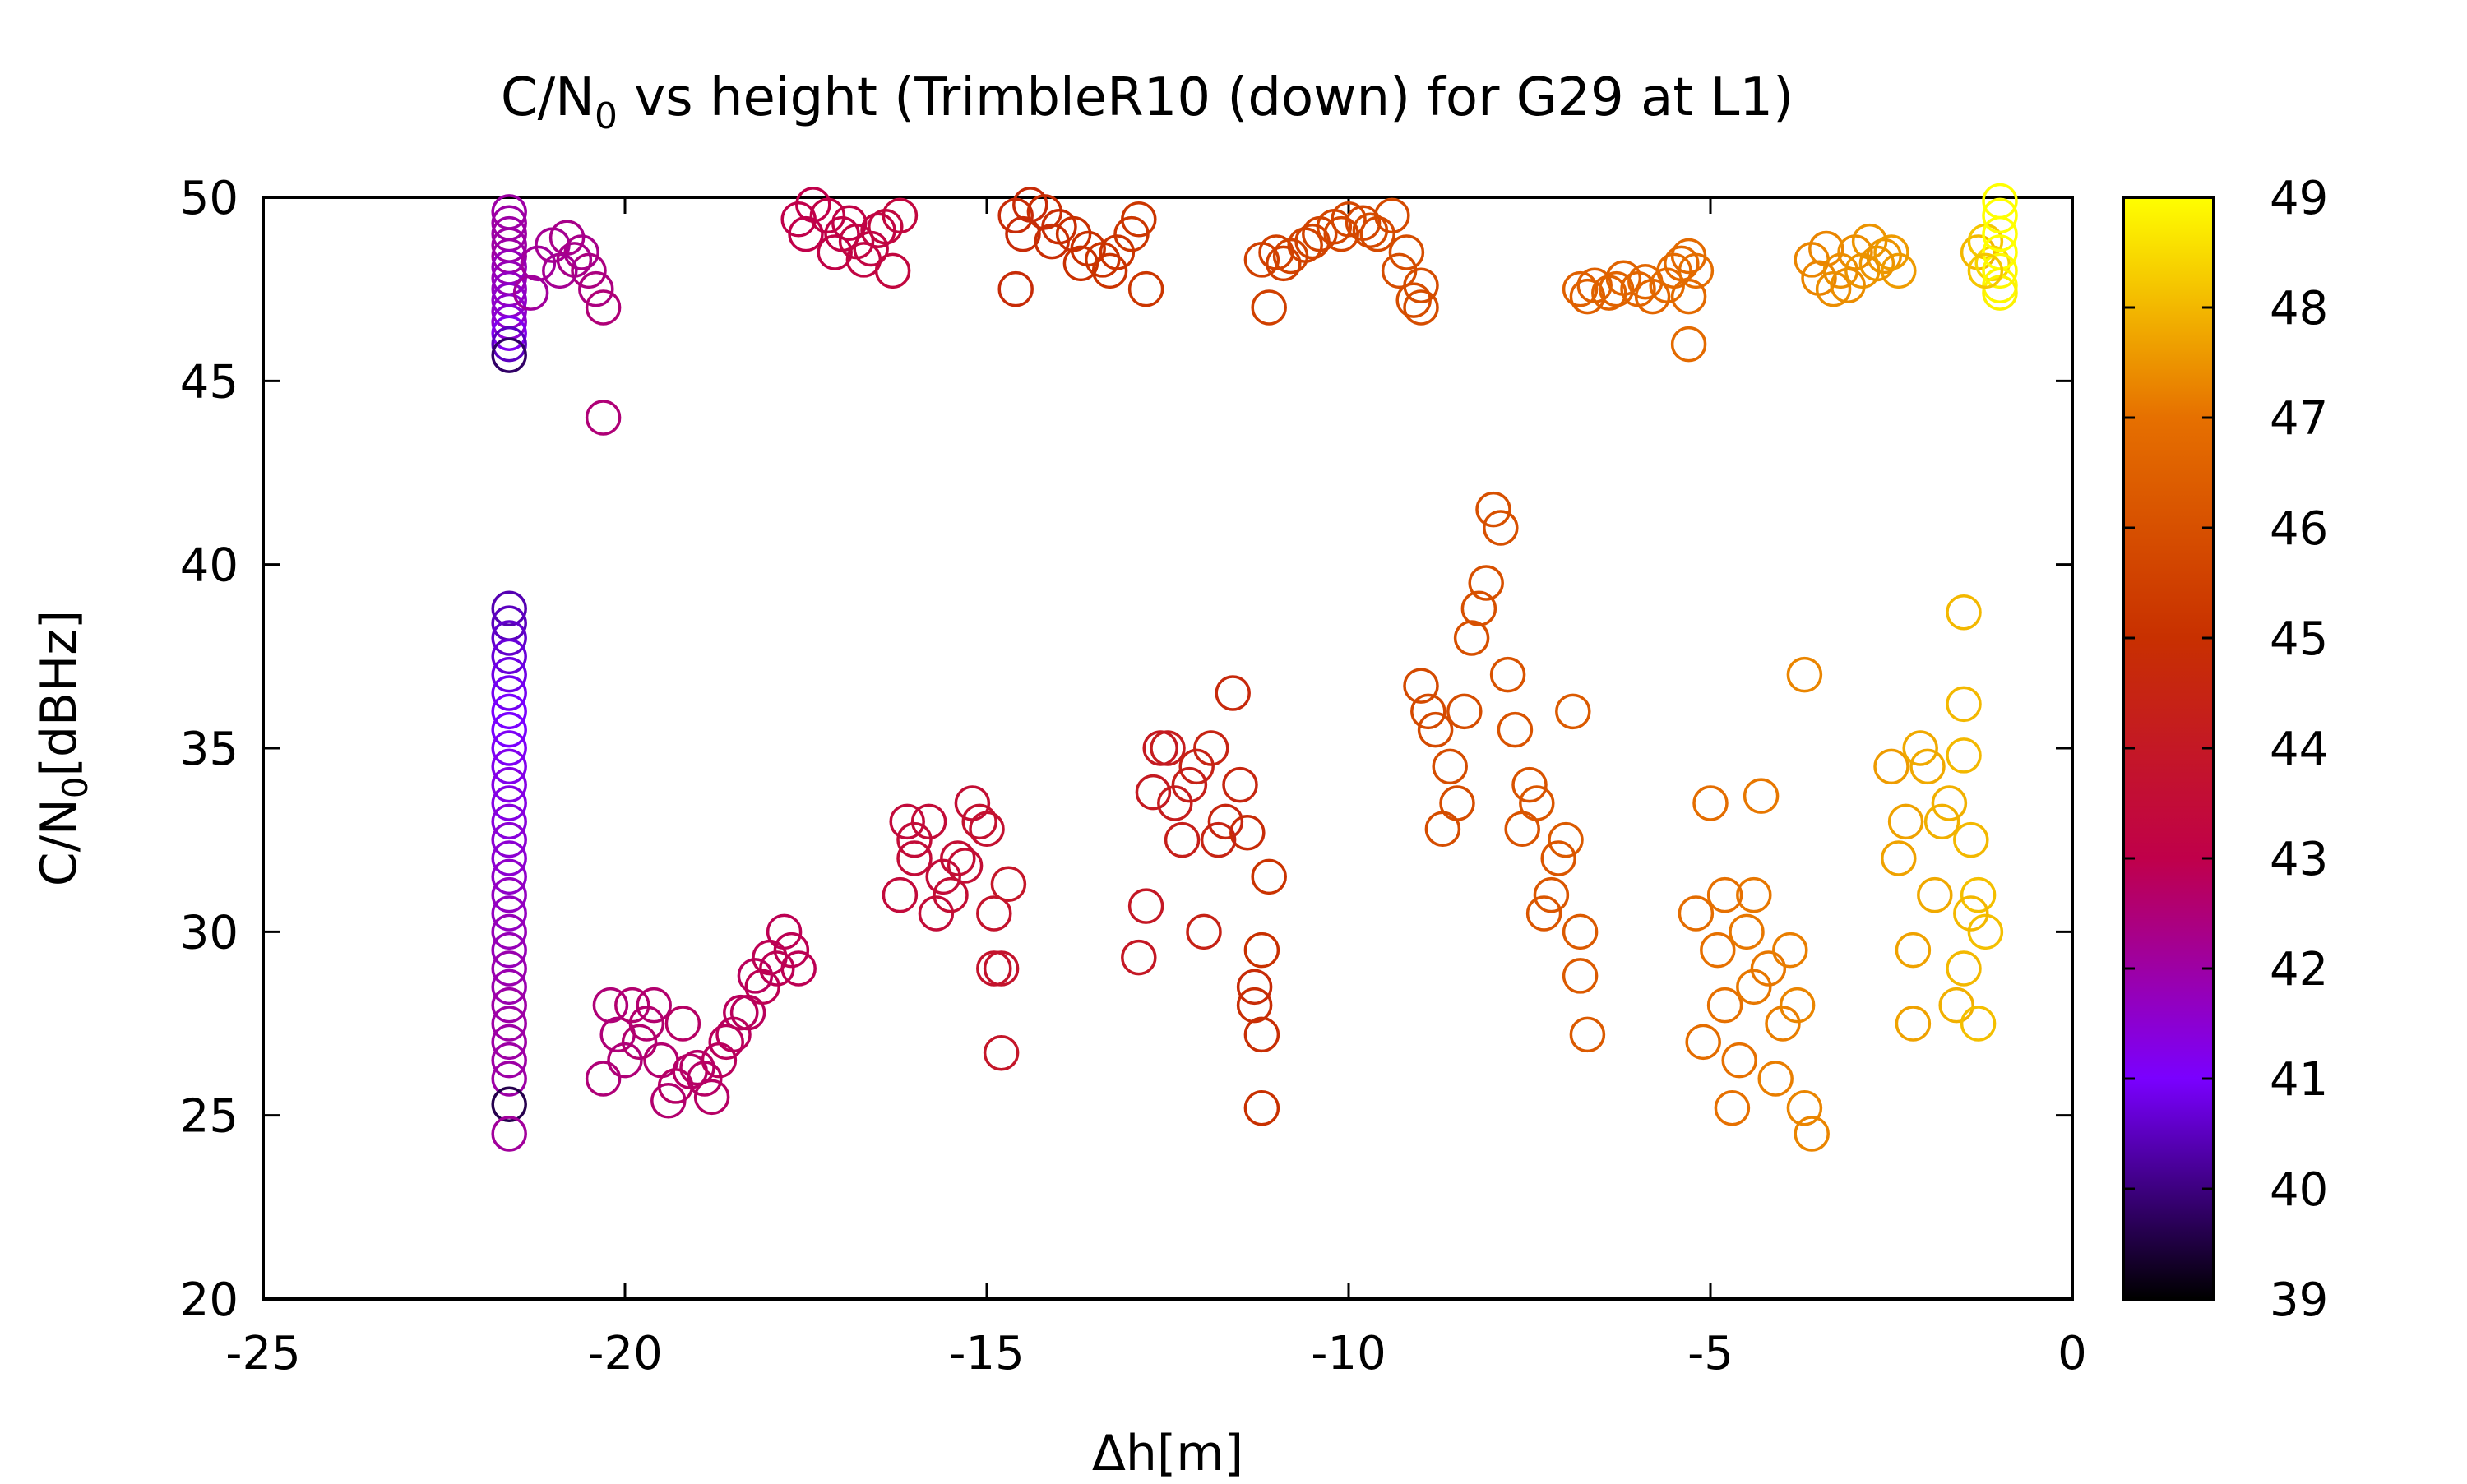  What do you see at coordinates (2299, 529) in the screenshot?
I see `colorbar-tick-label: 46` at bounding box center [2299, 529].